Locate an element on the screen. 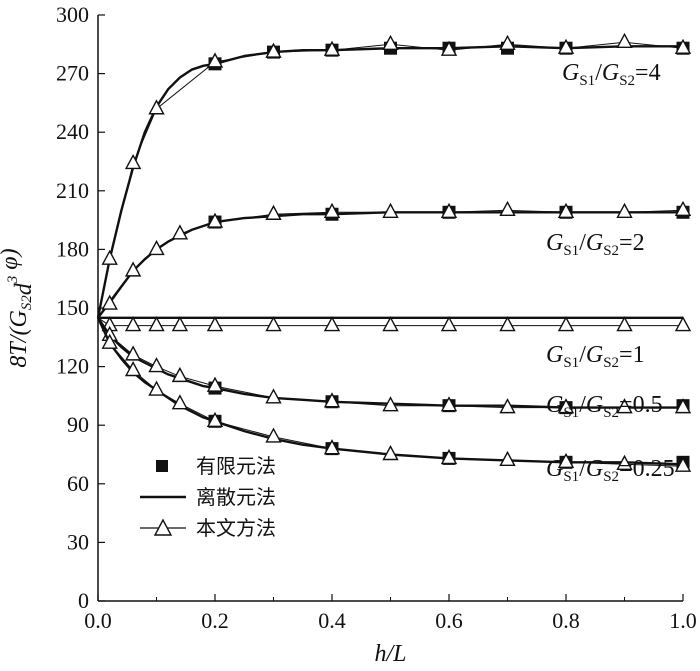 This screenshot has height=671, width=700. y-tick-label: 120 is located at coordinates (72, 366).